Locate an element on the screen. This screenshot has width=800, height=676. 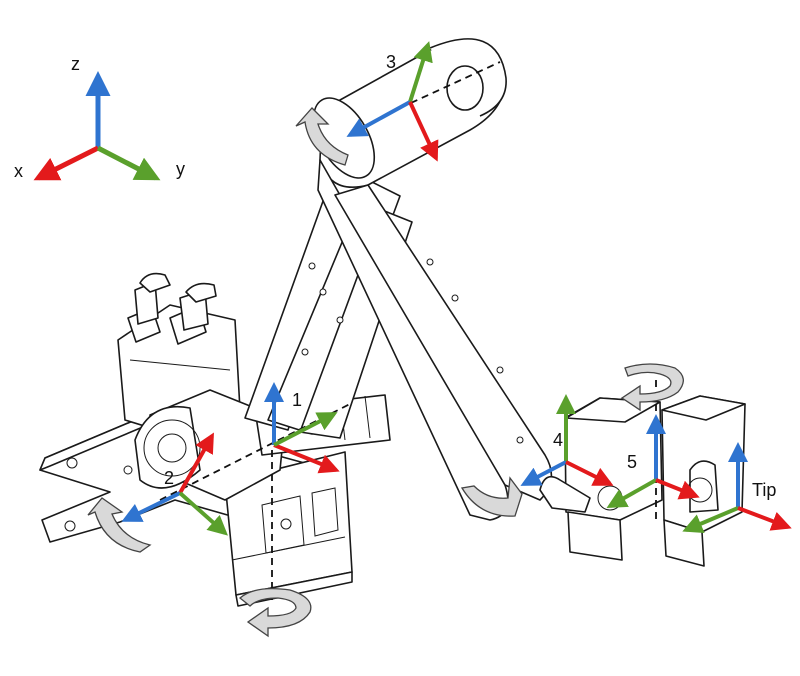
joint-1-label: 1 is located at coordinates (297, 400).